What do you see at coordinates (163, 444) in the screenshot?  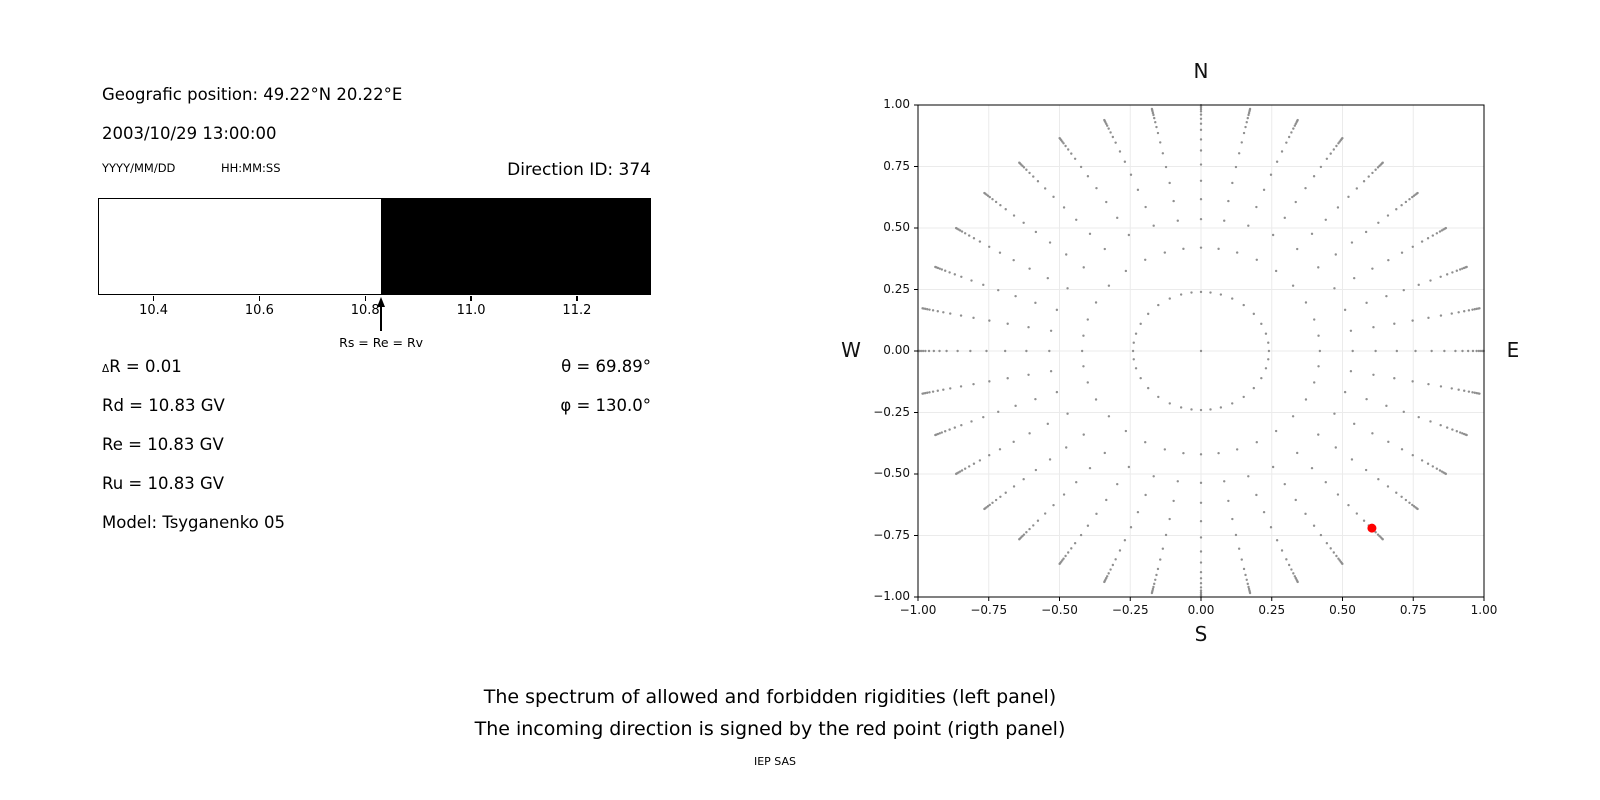 I see `param-re: Re = 10.83 GV` at bounding box center [163, 444].